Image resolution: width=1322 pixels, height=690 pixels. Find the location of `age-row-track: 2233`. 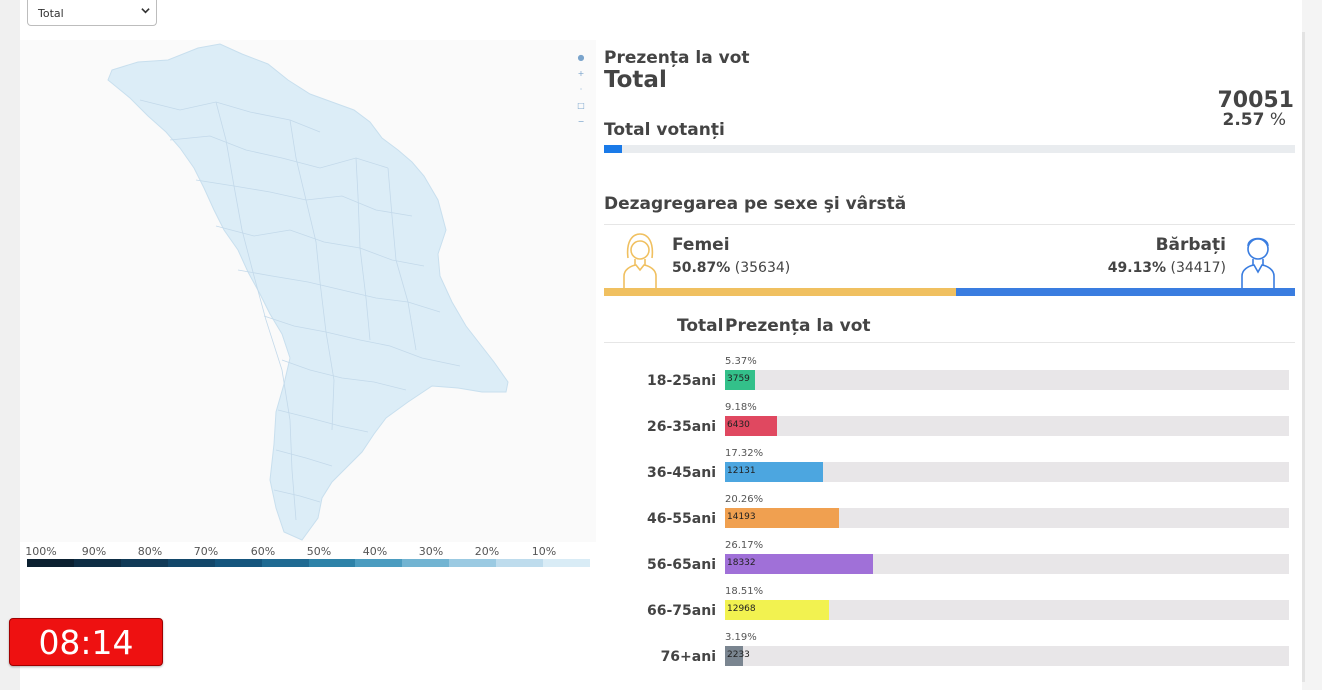

age-row-track: 2233 is located at coordinates (1007, 656).